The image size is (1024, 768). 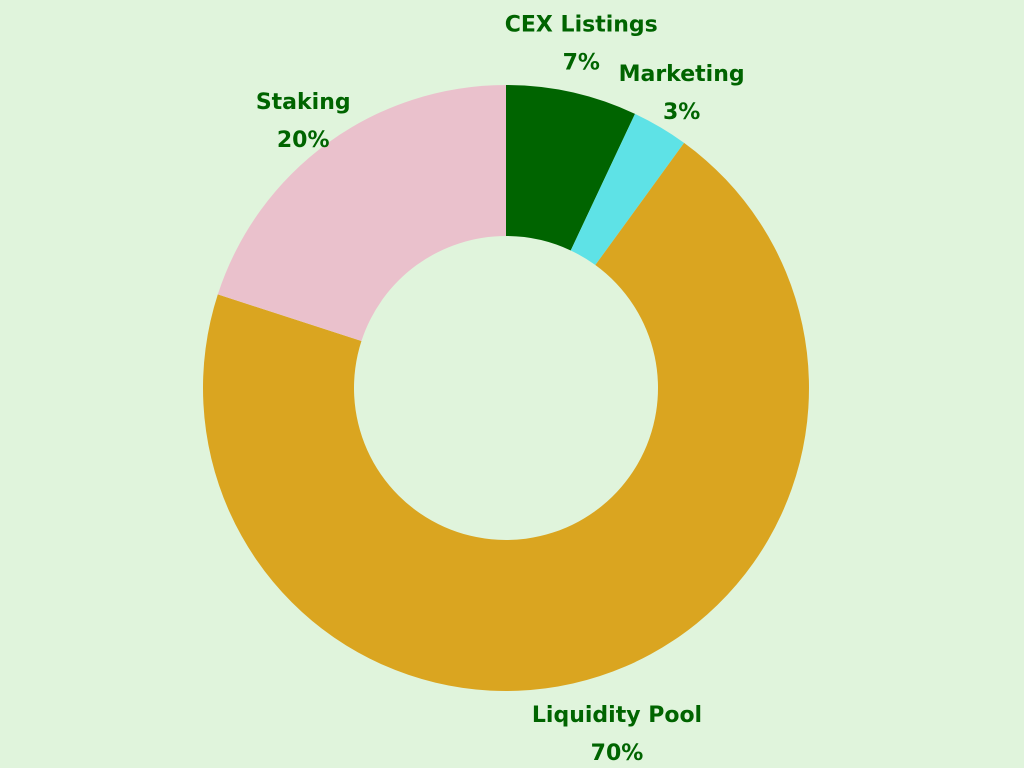 I want to click on slice-label-cex-listings: CEX Listings, so click(x=581, y=24).